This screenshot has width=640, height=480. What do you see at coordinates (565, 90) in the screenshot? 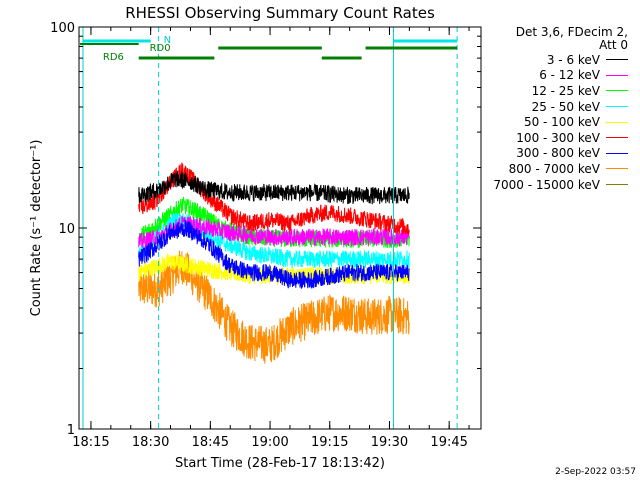
I see `legend-label: 12 - 25 keV` at bounding box center [565, 90].